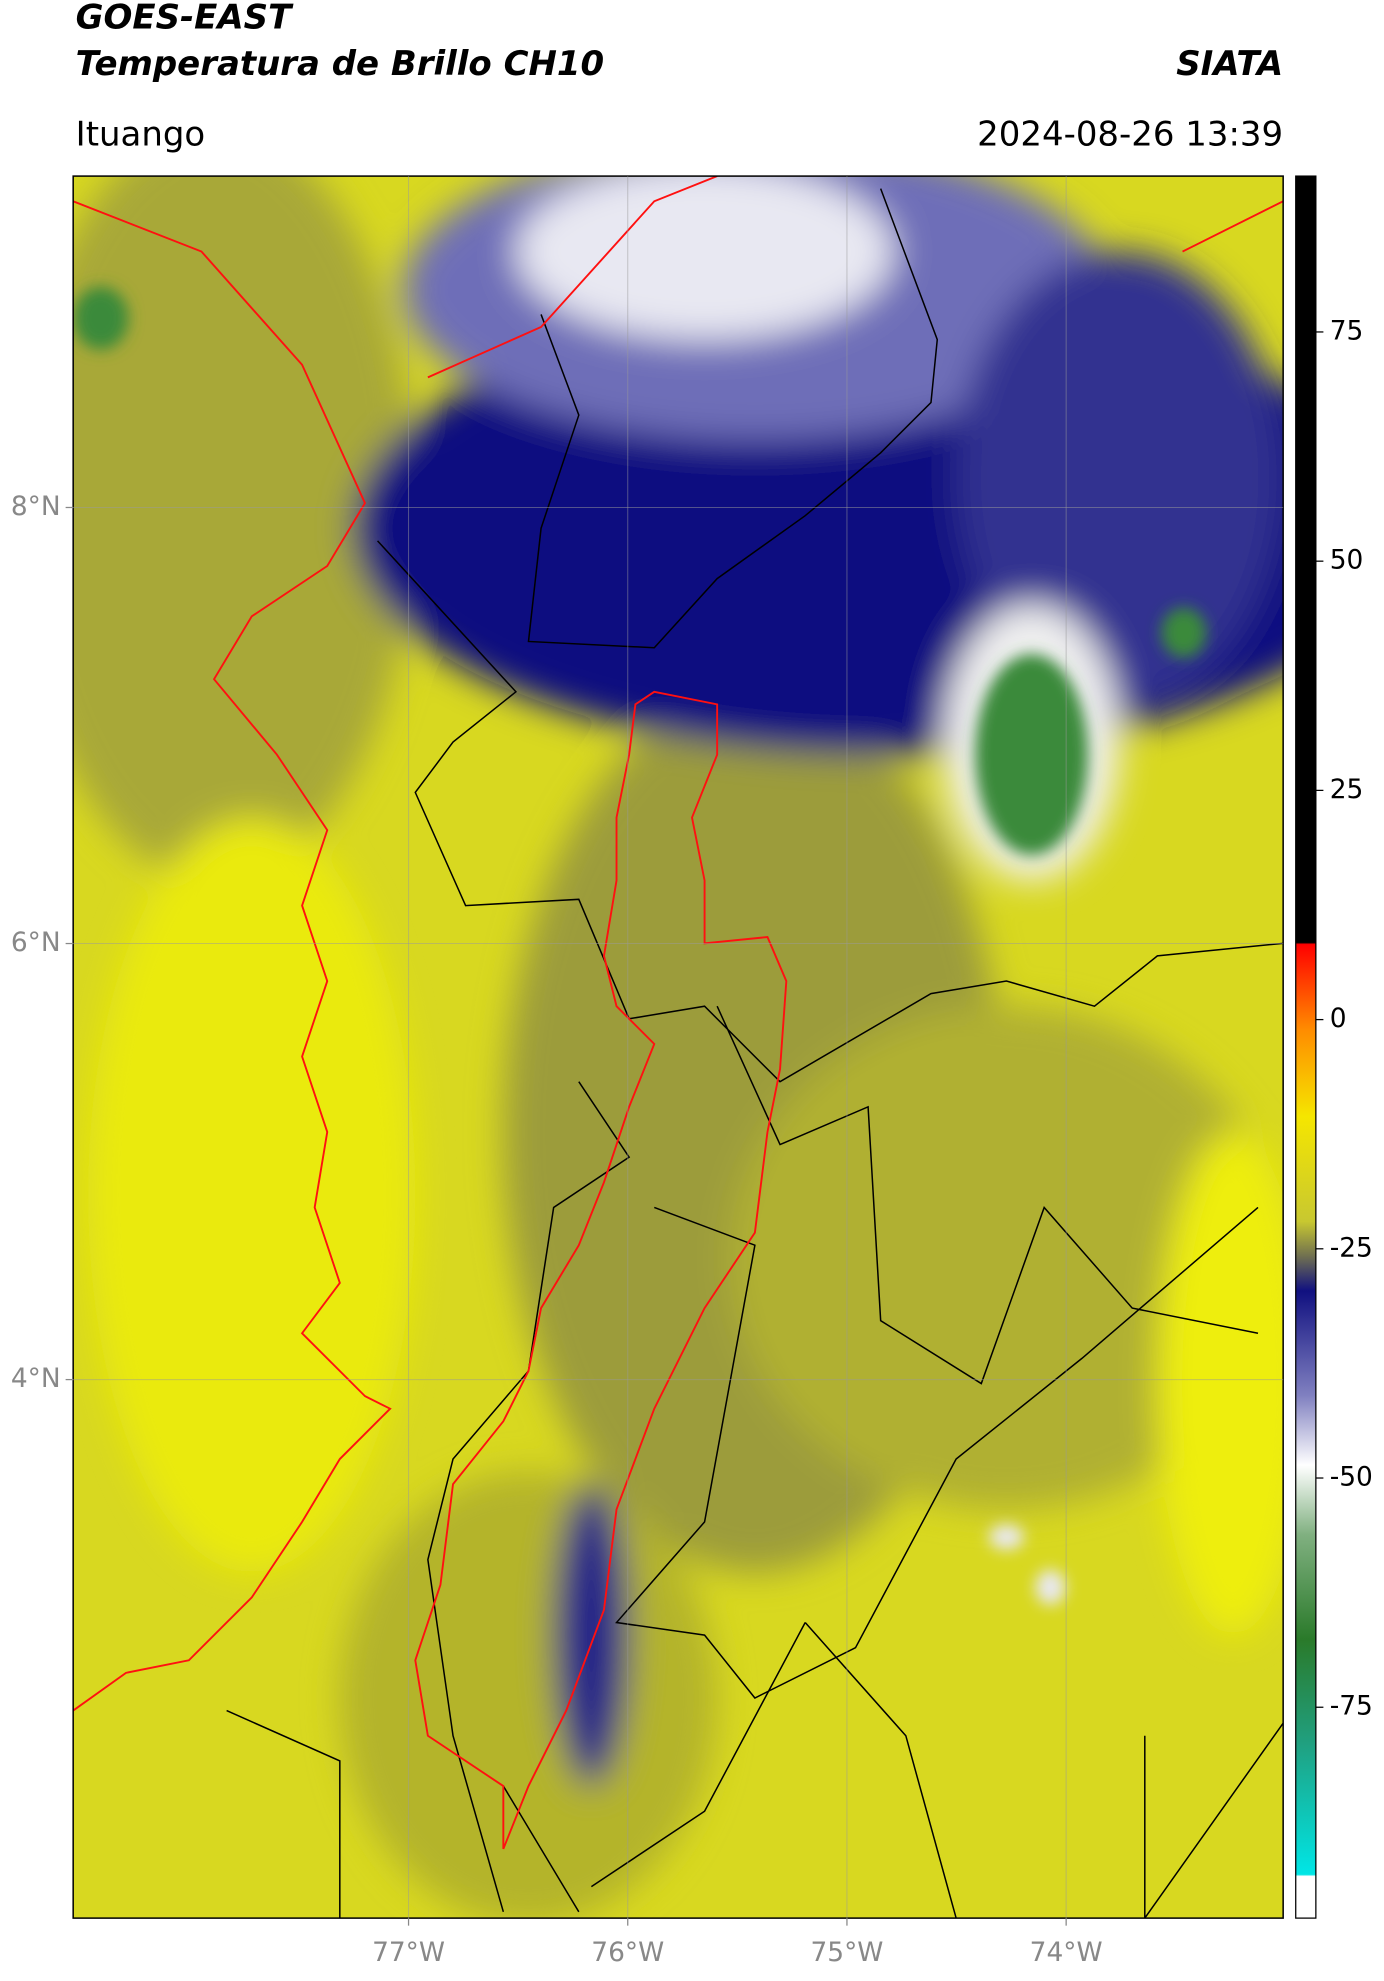  I want to click on colorbar-tick-label: 50, so click(1347, 560).